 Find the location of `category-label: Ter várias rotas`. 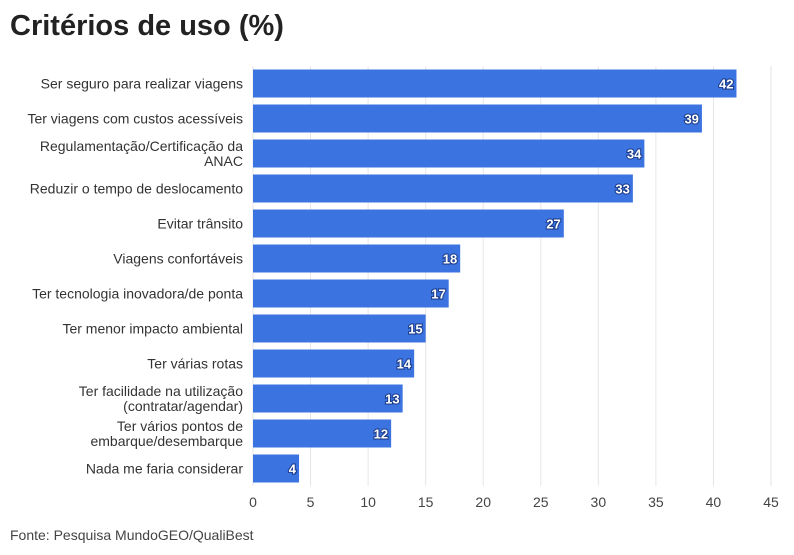

category-label: Ter várias rotas is located at coordinates (195, 364).